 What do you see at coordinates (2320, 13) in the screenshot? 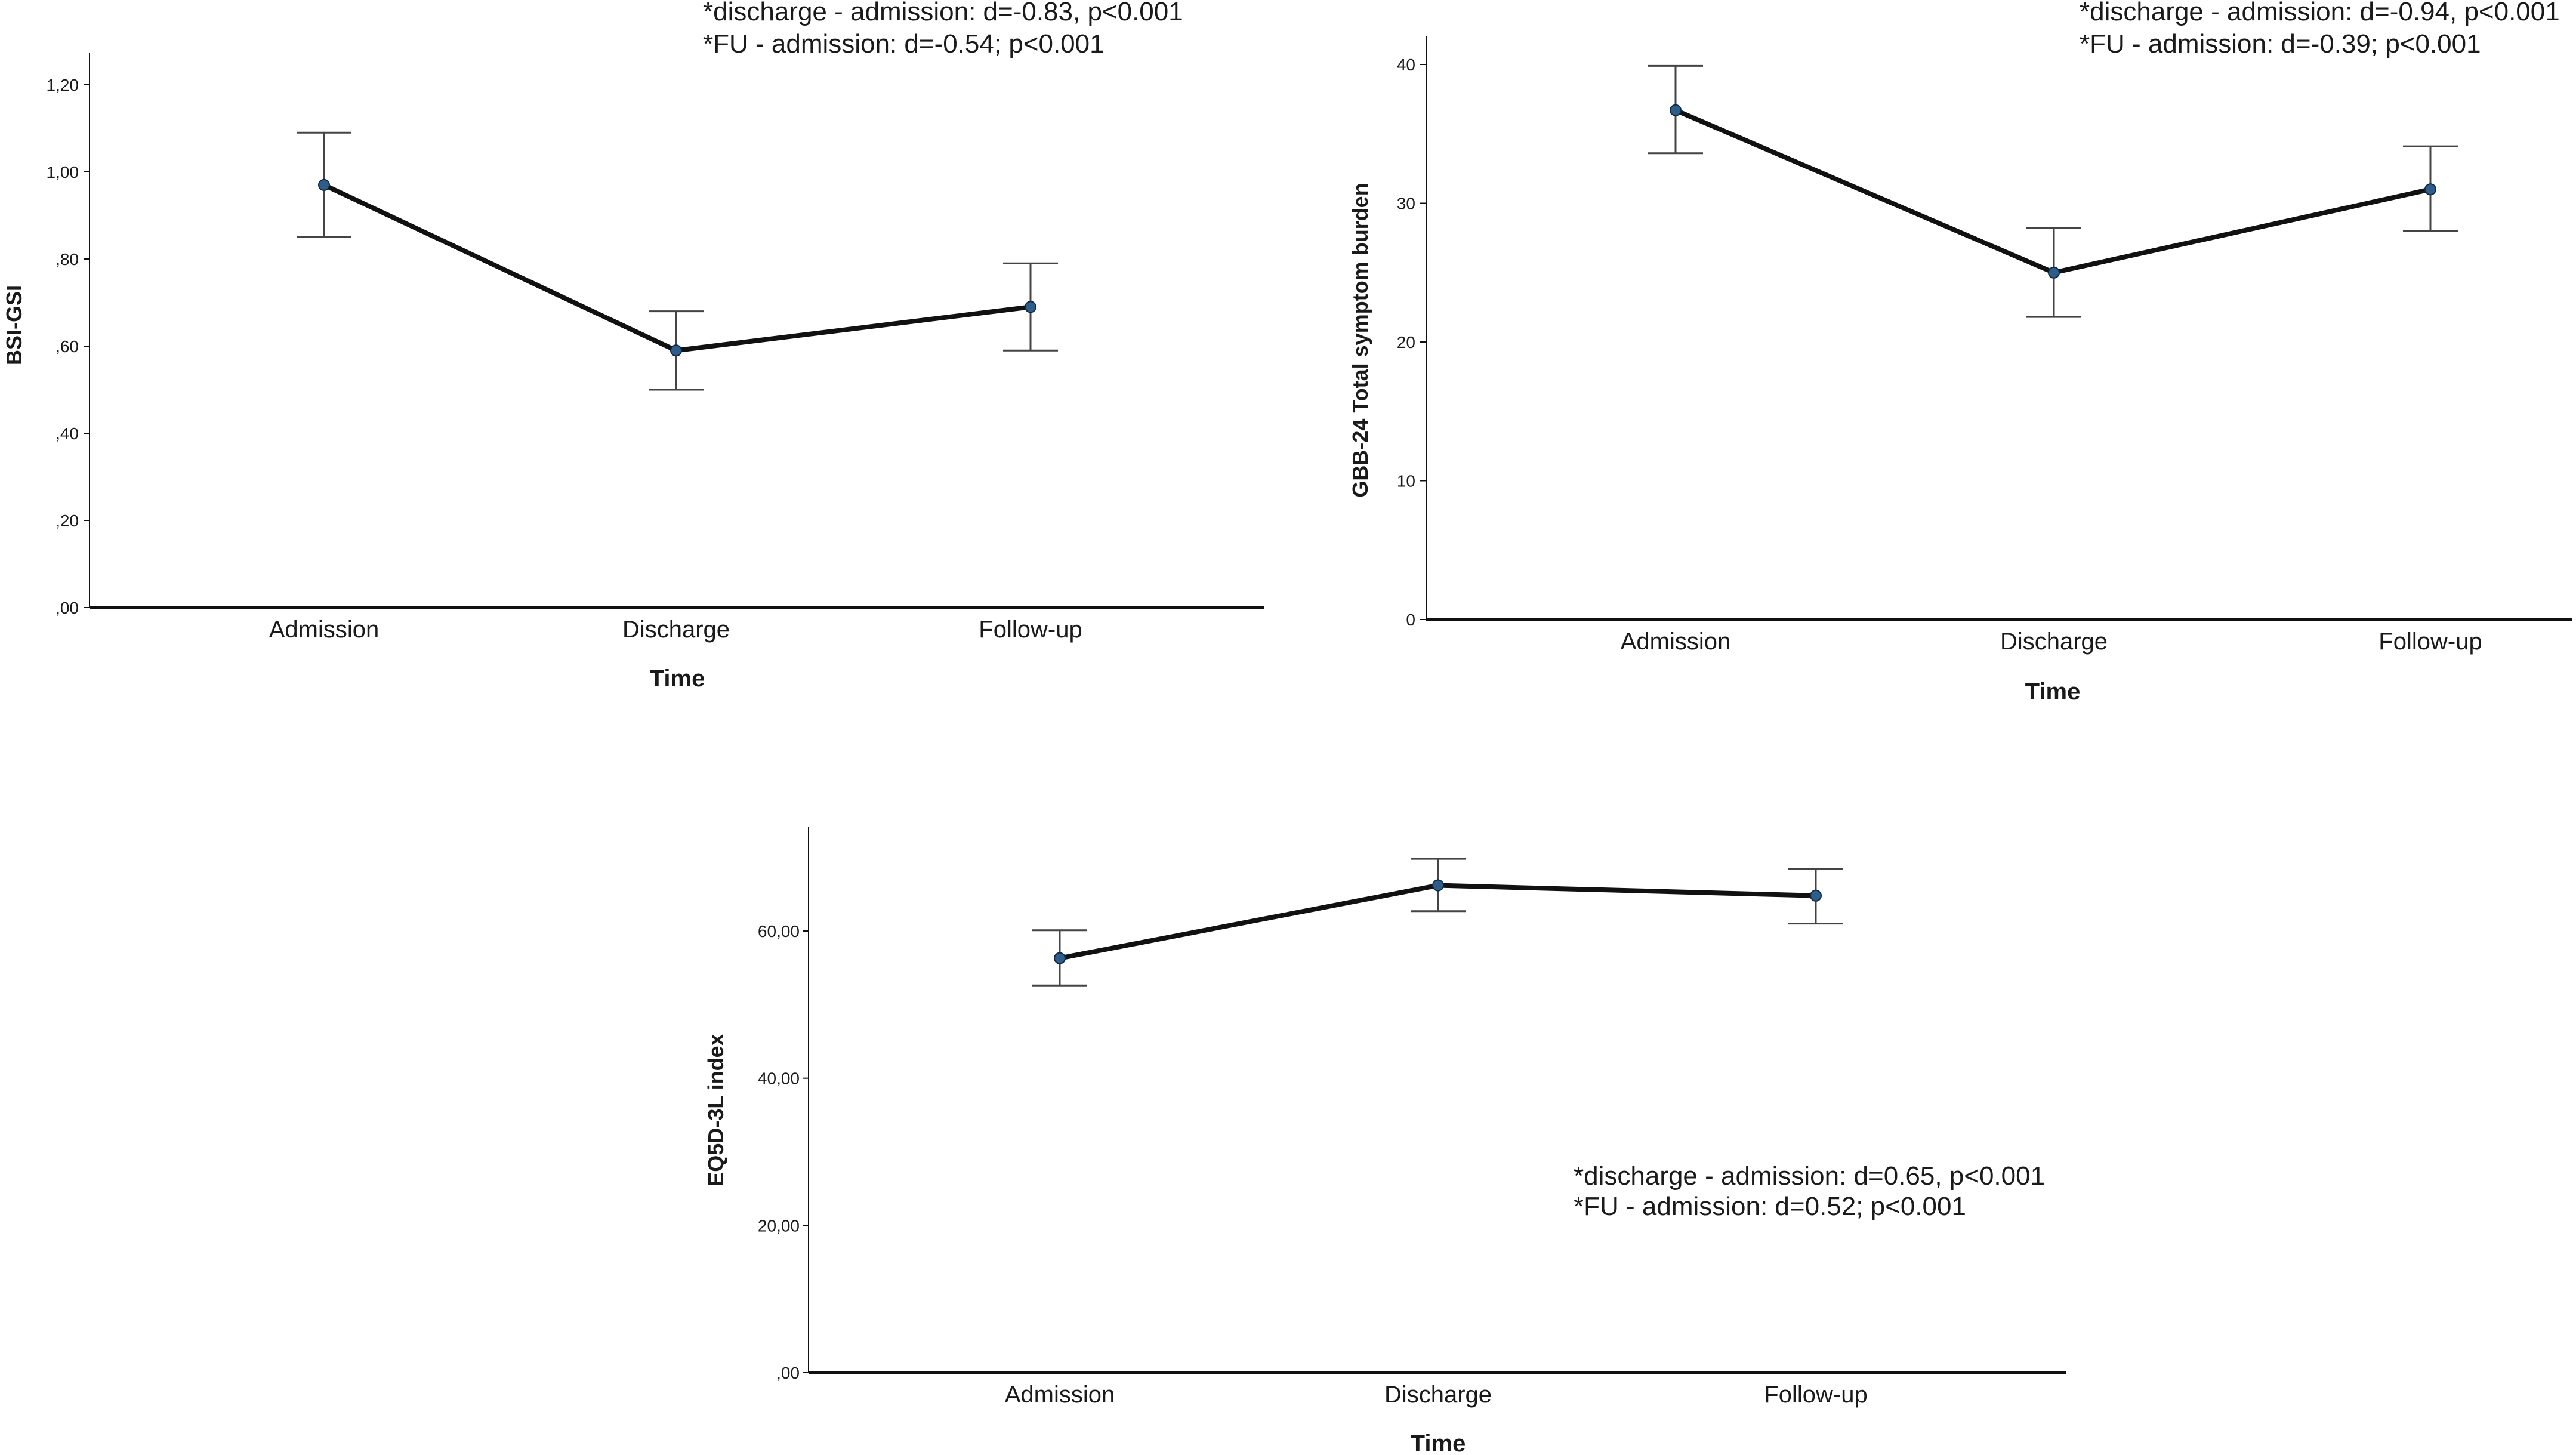
I see `annotation-1: *discharge - admission: d=-0.94, p<0.001` at bounding box center [2320, 13].